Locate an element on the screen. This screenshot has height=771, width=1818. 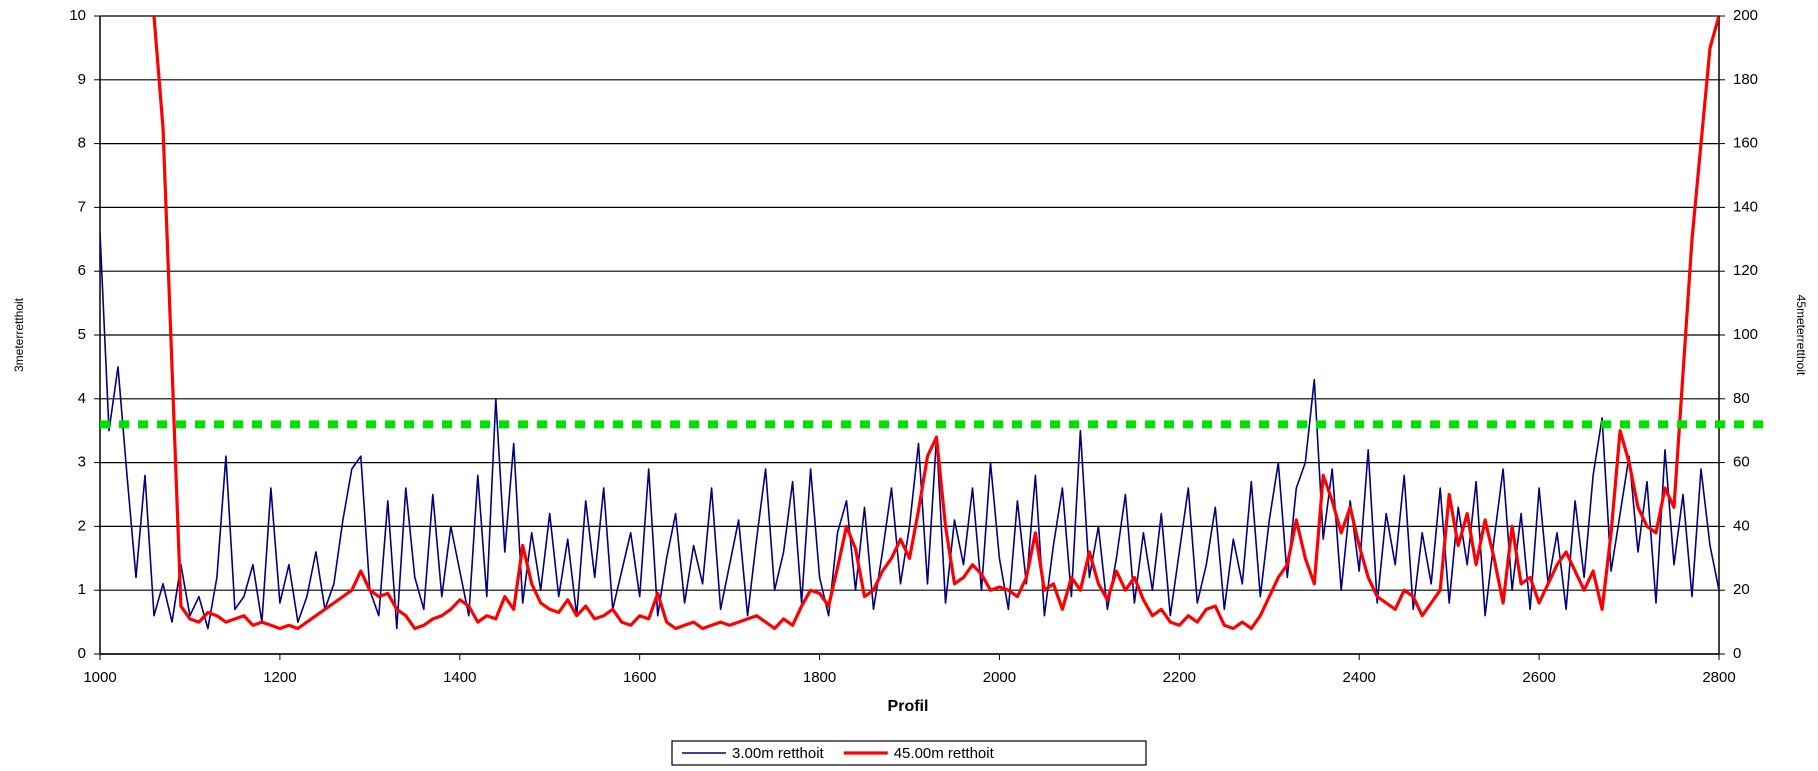
y-tick-label: 8 is located at coordinates (82, 143).